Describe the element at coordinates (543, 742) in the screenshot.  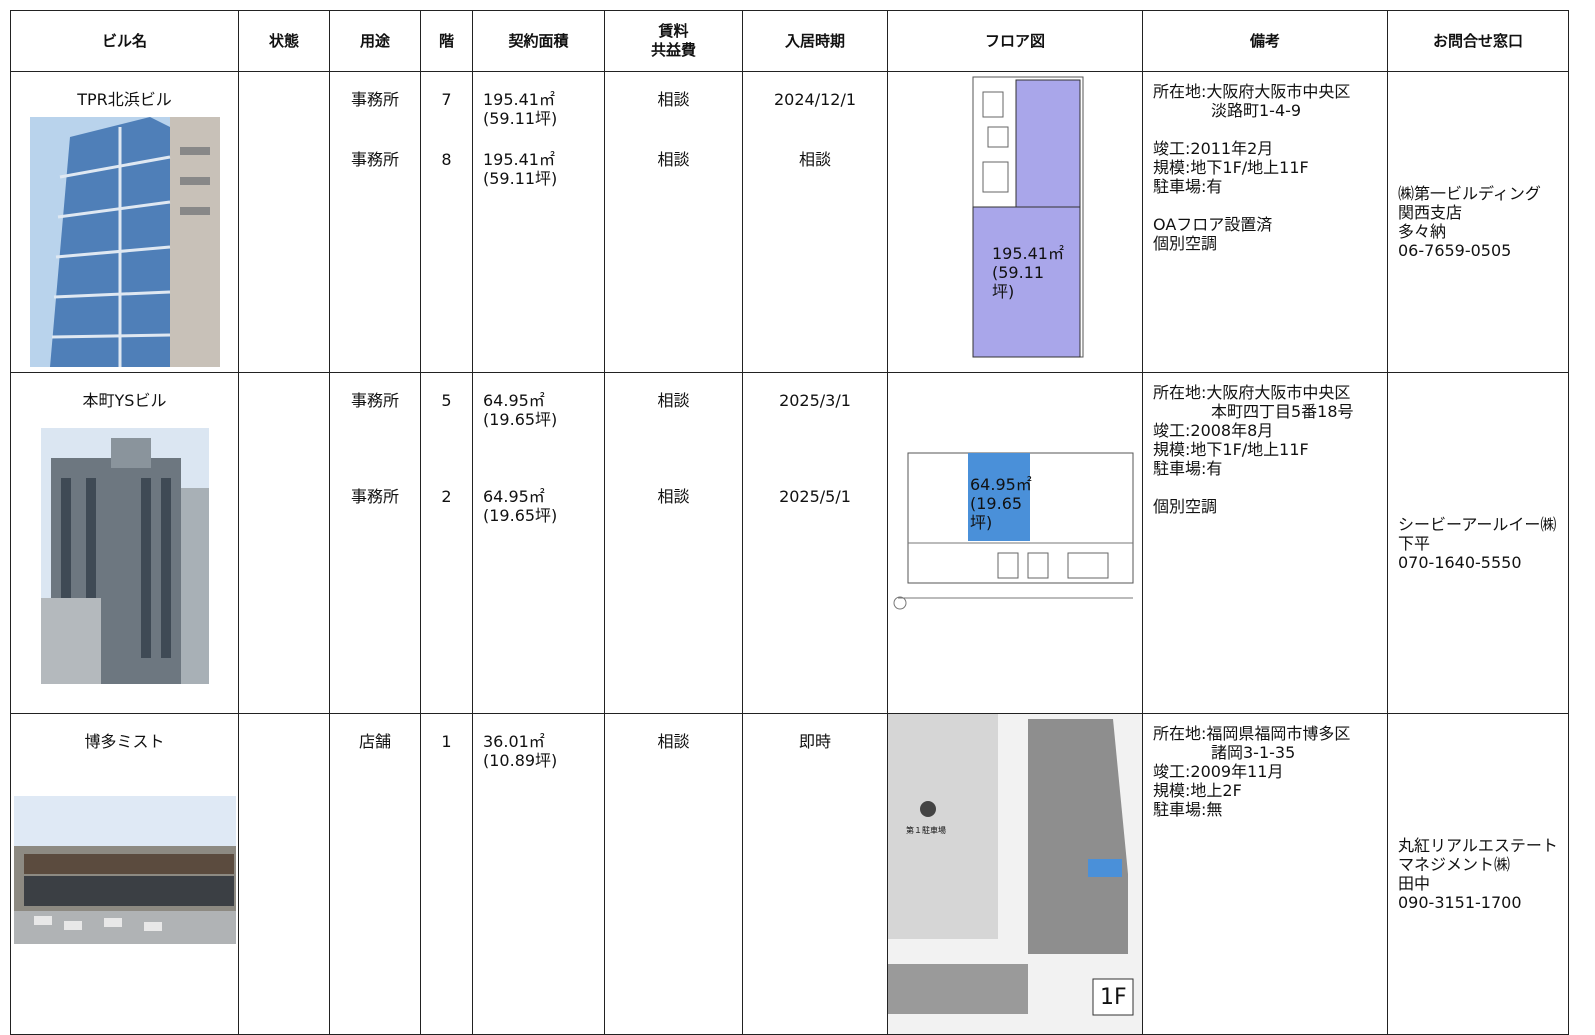
I see `area-entry: 36.01㎡ (10.89坪)` at that location.